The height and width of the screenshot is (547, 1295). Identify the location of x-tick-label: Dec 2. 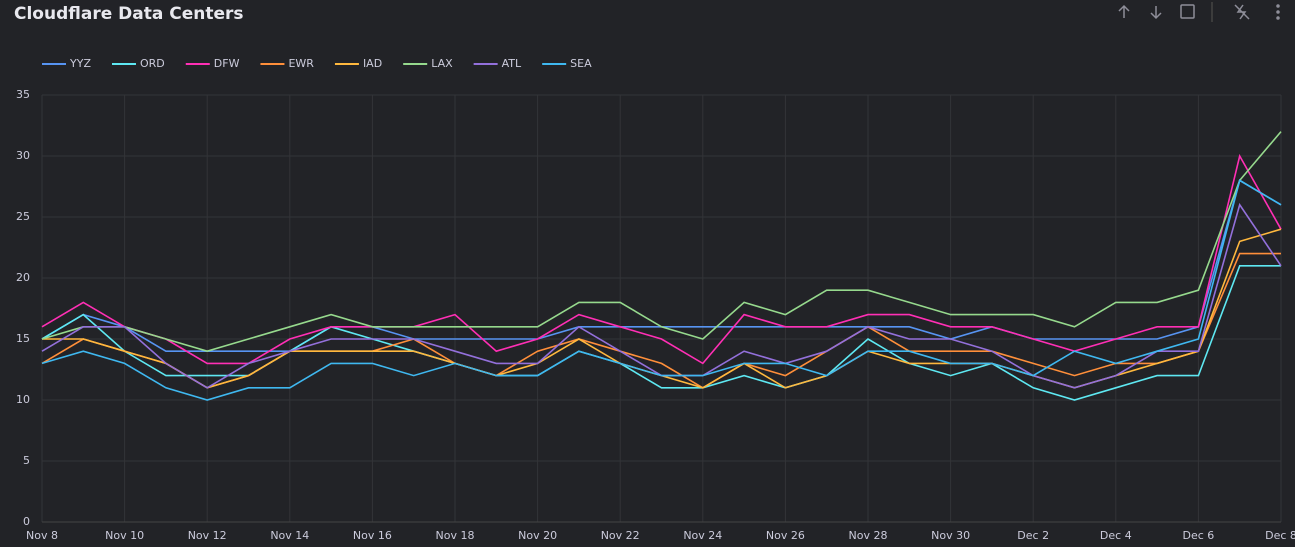
(1033, 535).